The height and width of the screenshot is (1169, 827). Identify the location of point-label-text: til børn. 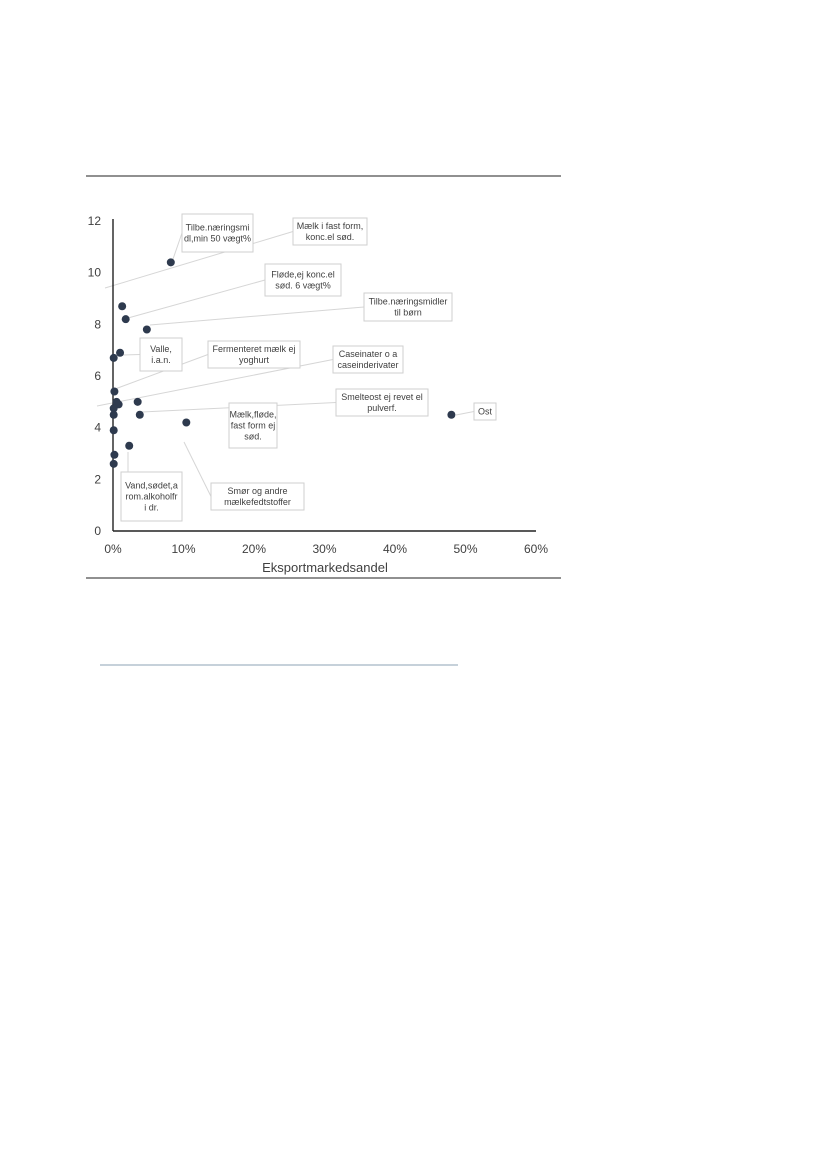
(408, 313).